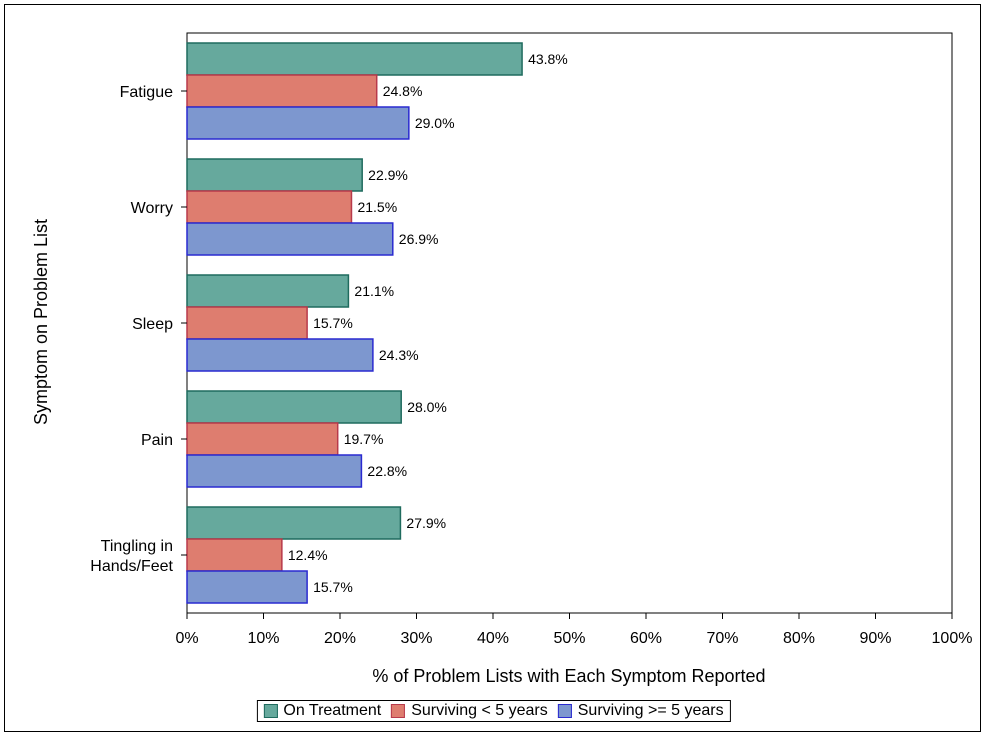  I want to click on data-label: 22.8%, so click(387, 471).